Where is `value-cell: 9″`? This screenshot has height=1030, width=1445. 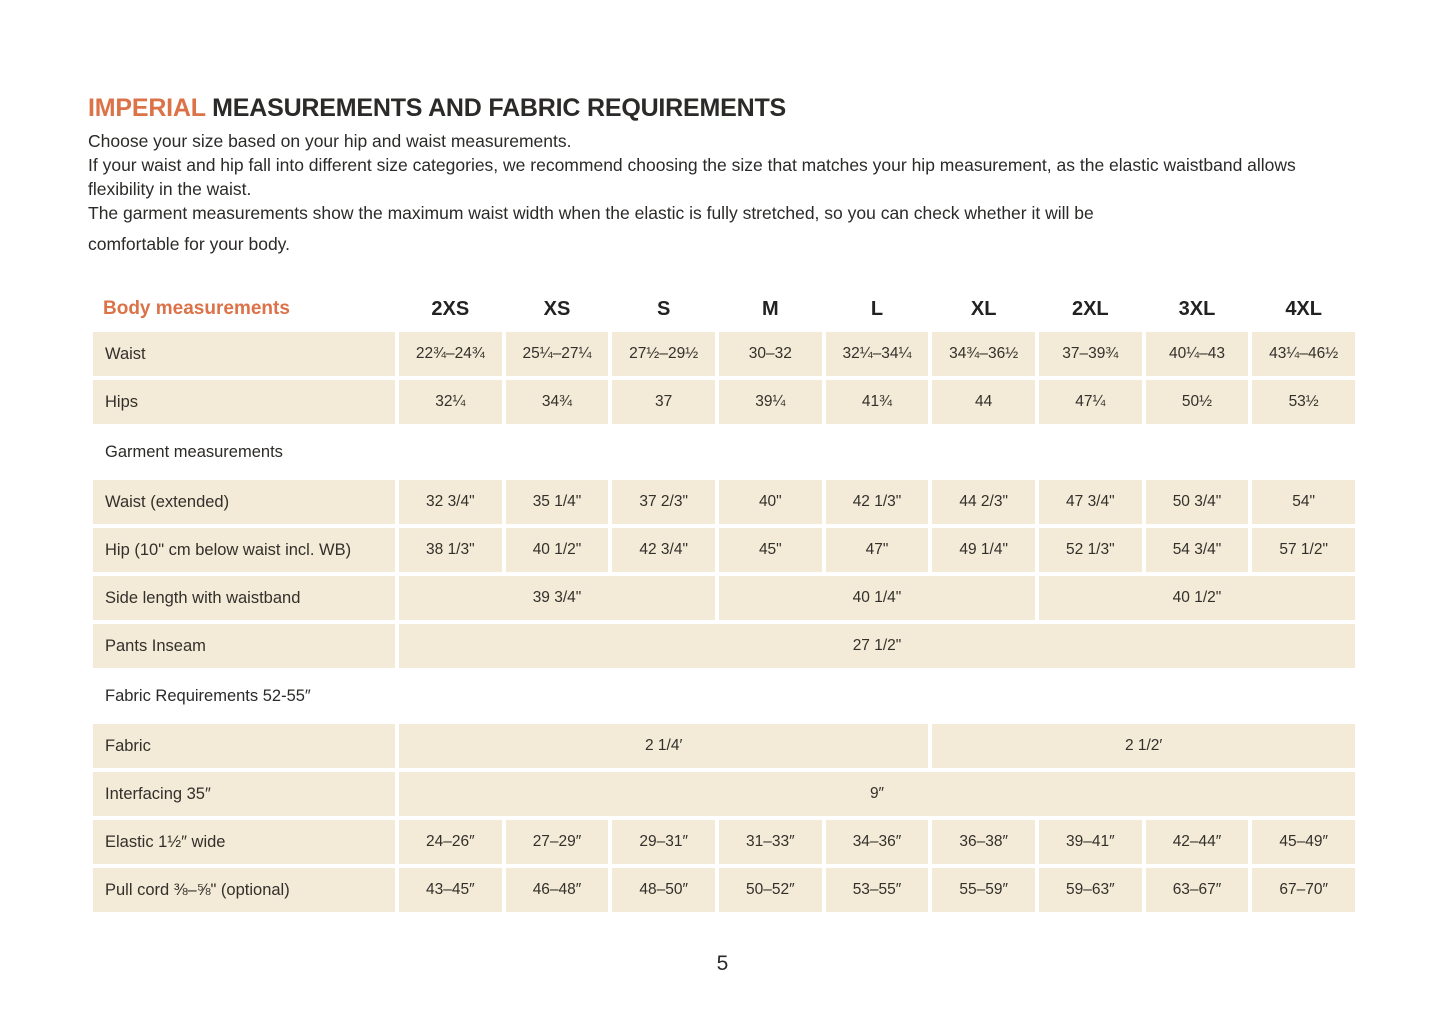 value-cell: 9″ is located at coordinates (877, 794).